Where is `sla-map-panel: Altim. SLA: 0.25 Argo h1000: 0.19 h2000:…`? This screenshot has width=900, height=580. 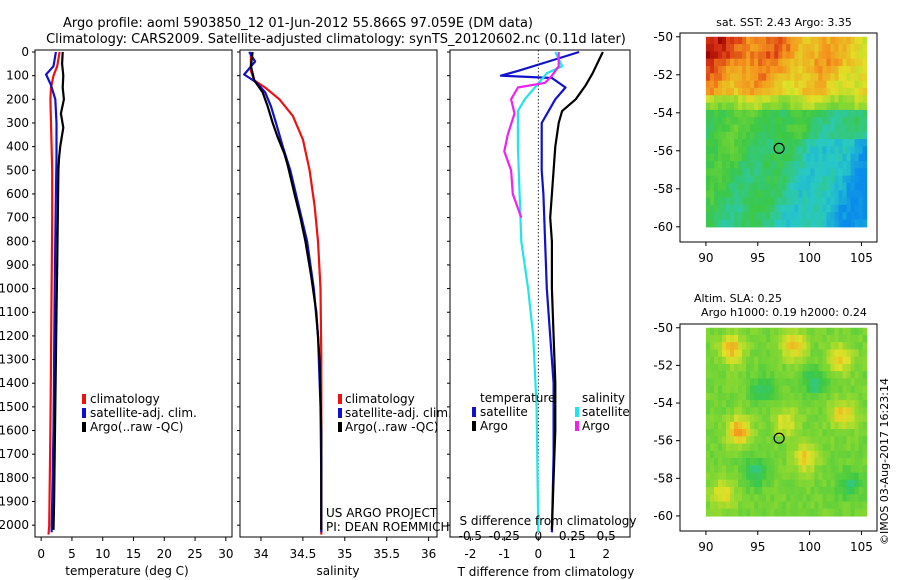 sla-map-panel: Altim. SLA: 0.25 Argo h1000: 0.19 h2000:… is located at coordinates (765, 423).